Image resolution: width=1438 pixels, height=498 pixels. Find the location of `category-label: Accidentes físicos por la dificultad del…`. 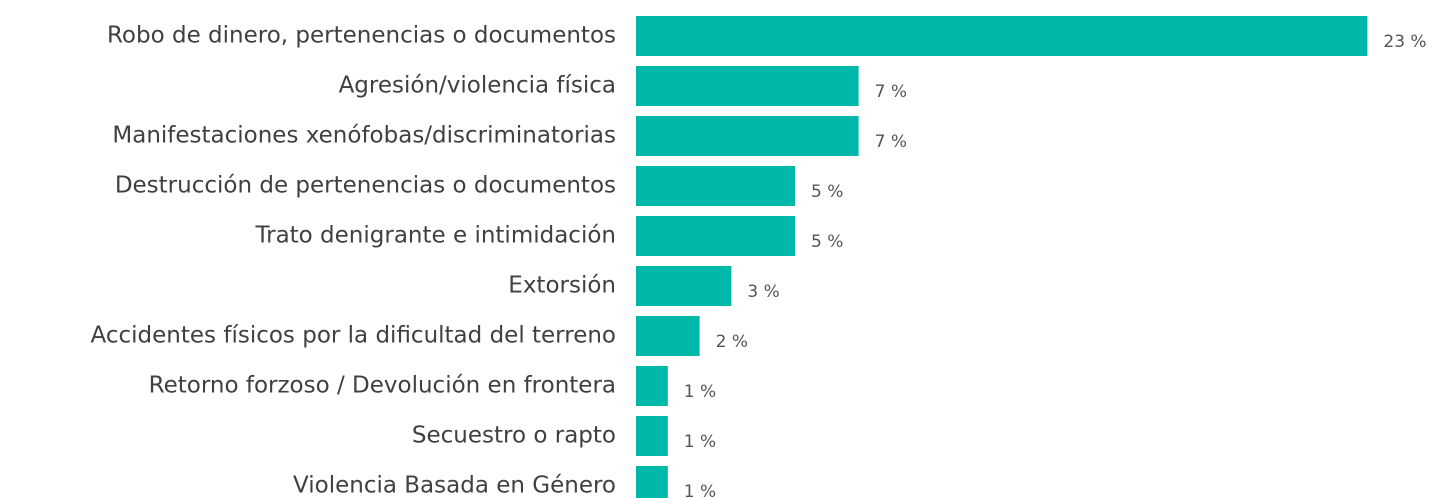

category-label: Accidentes físicos por la dificultad del… is located at coordinates (353, 336).